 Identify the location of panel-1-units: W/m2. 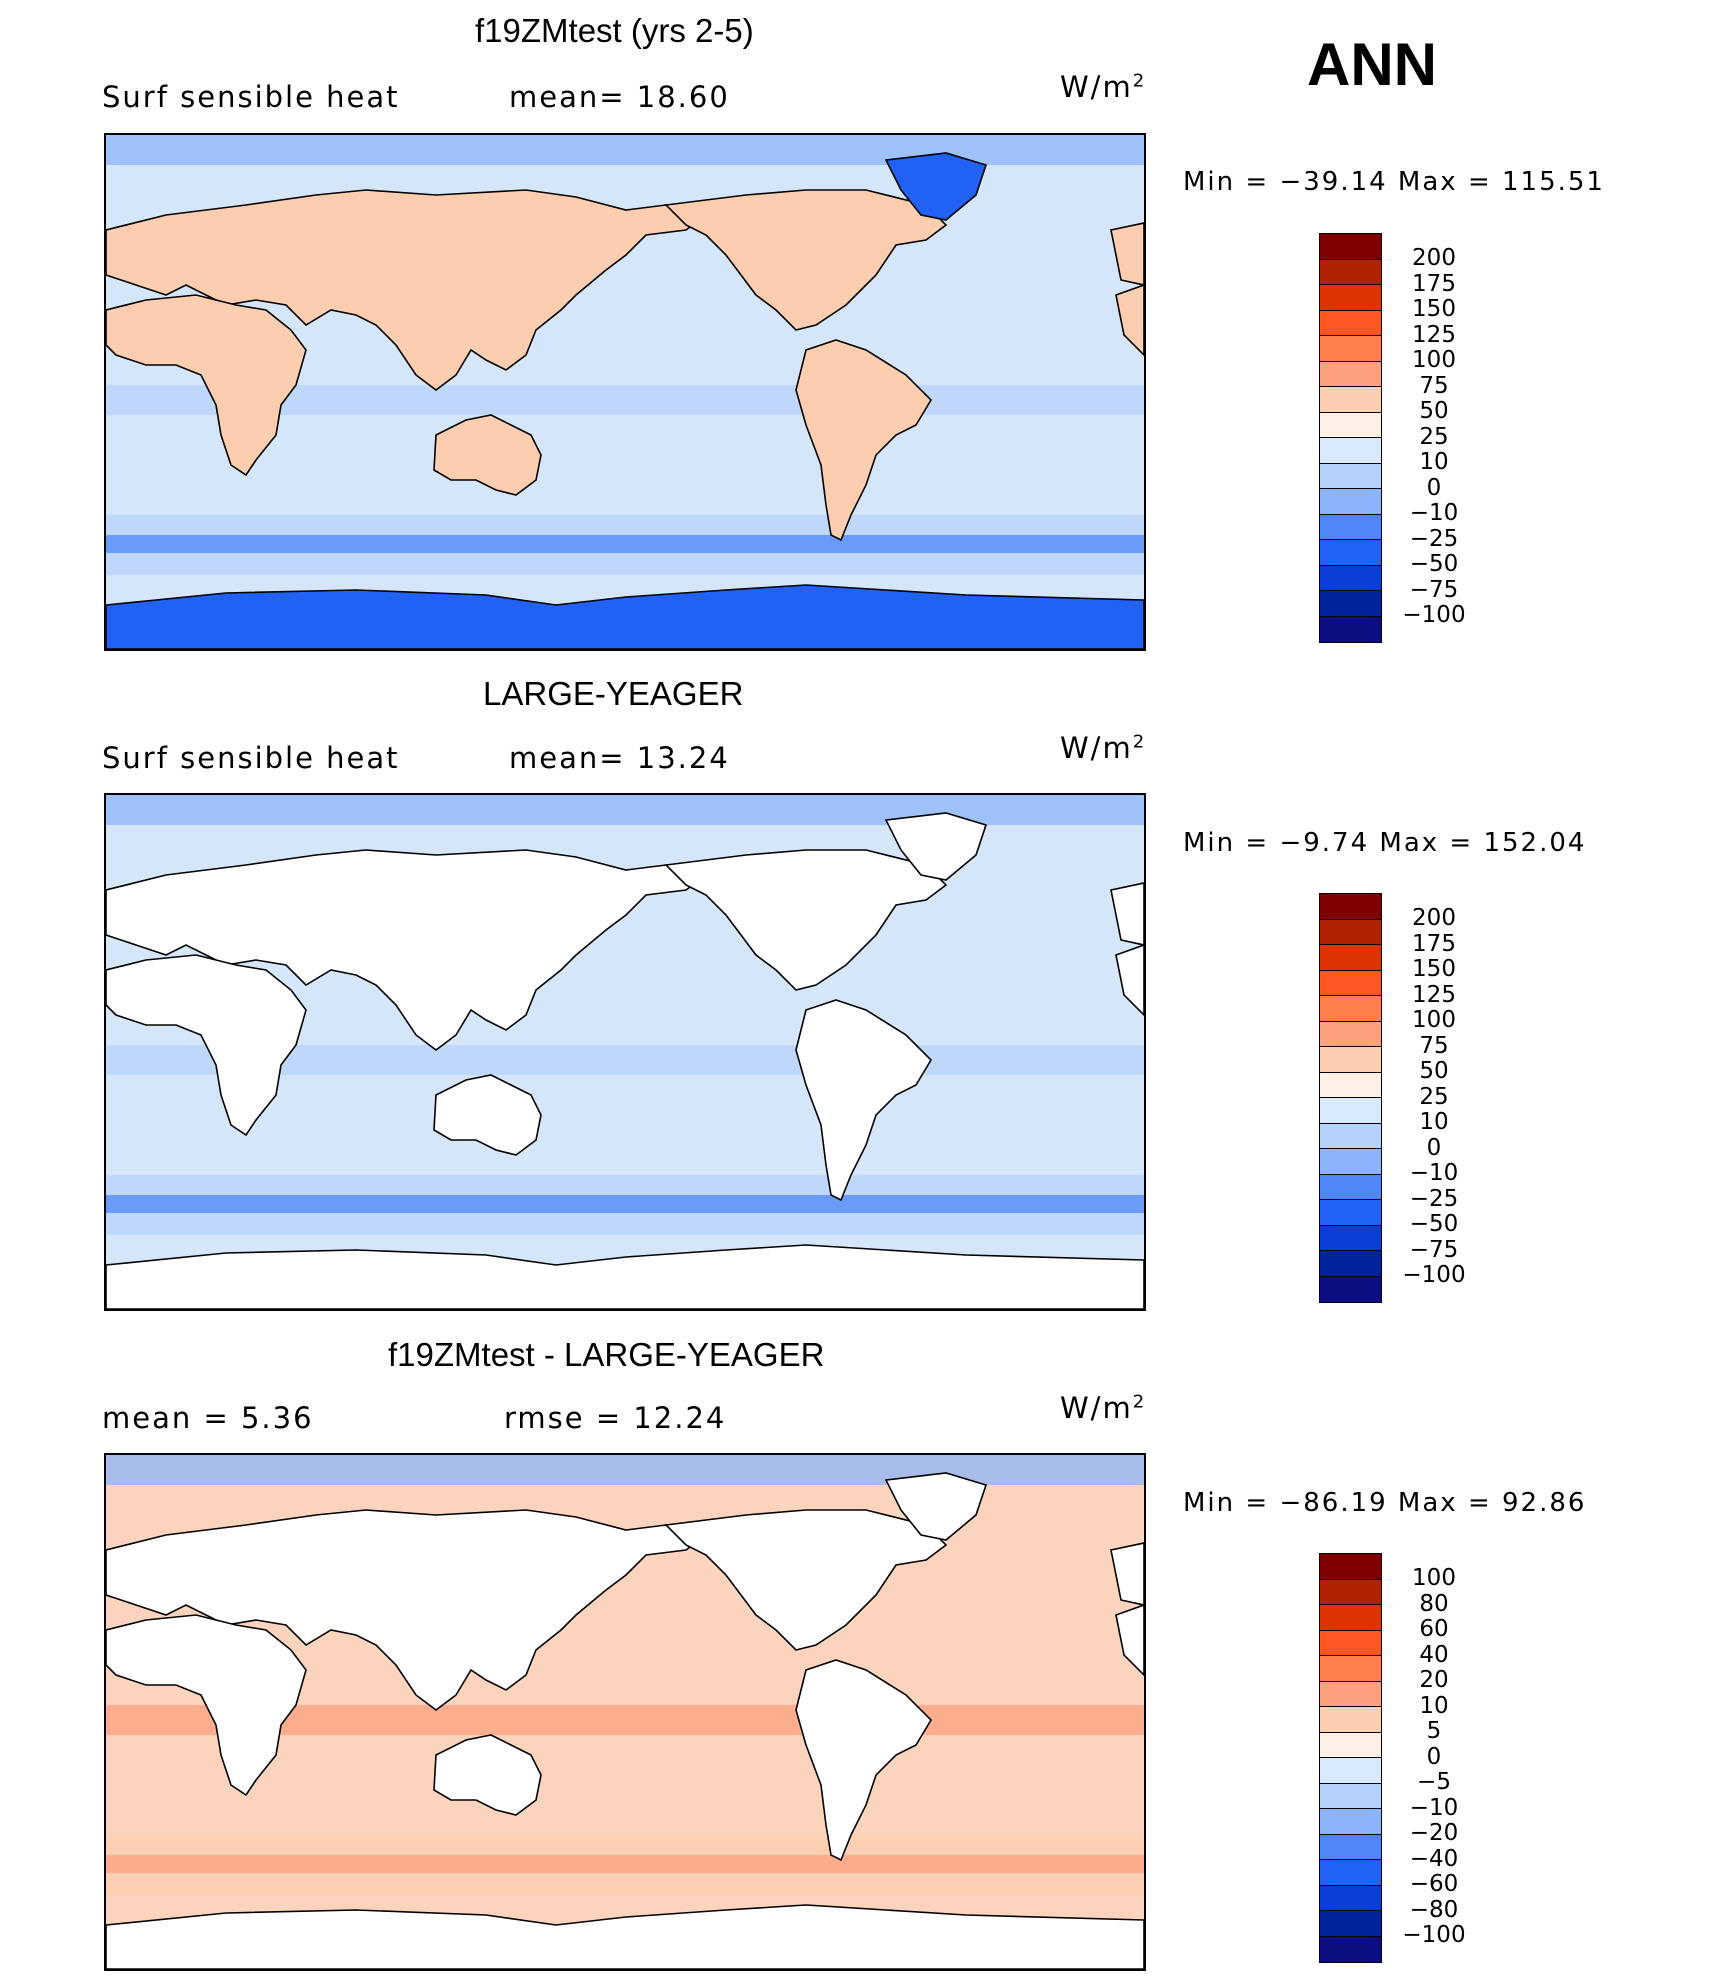
(1103, 87).